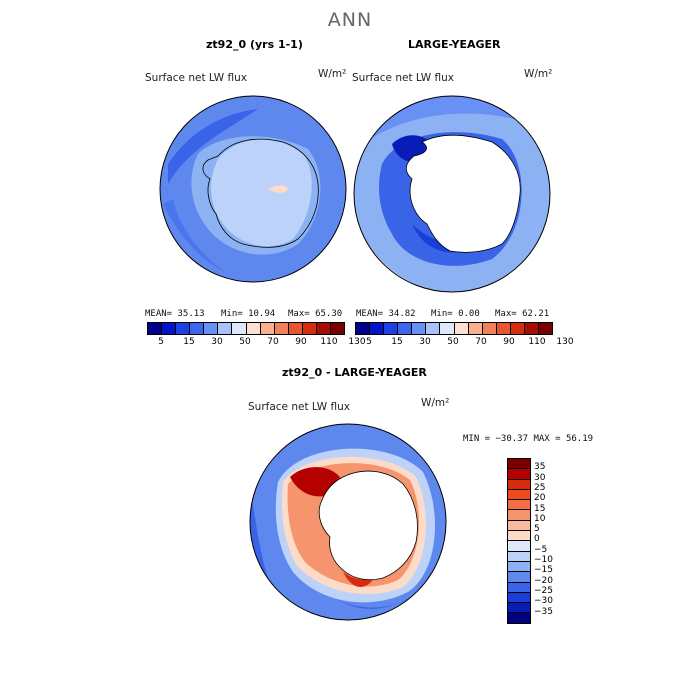  I want to click on right-stat-min: Min= 0.00, so click(455, 314).